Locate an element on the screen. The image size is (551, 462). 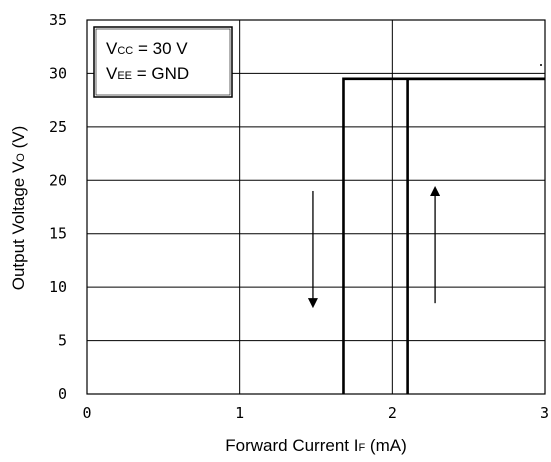
y-tick-label: 10 is located at coordinates (58, 287).